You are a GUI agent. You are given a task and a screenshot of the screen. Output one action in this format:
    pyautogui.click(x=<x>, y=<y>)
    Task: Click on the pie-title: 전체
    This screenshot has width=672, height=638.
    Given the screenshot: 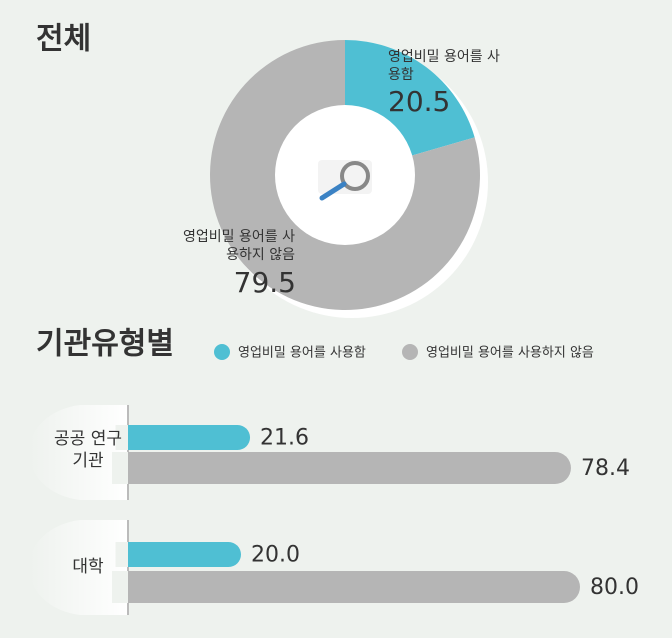 What is the action you would take?
    pyautogui.click(x=63, y=39)
    